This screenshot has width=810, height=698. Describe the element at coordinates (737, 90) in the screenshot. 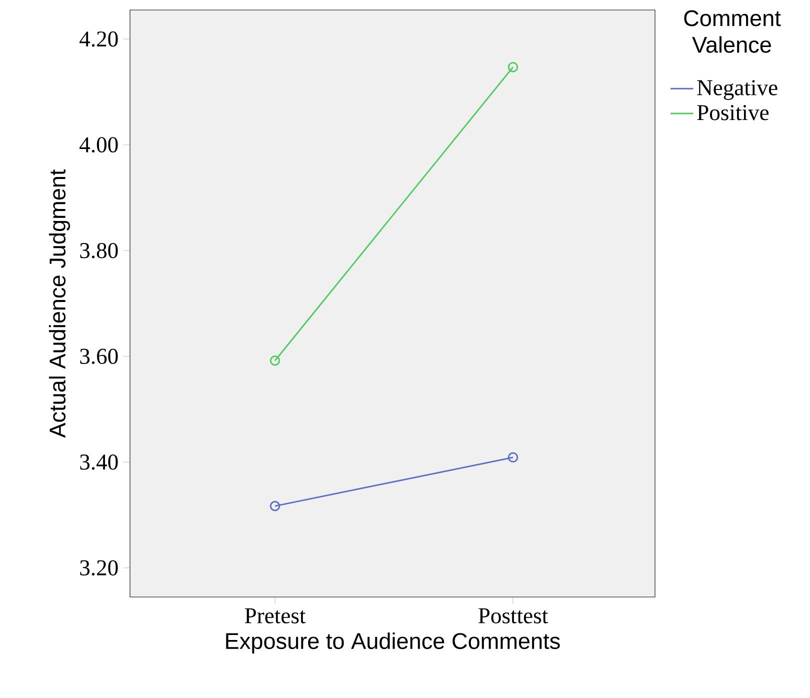

I see `legend-label: Negative` at that location.